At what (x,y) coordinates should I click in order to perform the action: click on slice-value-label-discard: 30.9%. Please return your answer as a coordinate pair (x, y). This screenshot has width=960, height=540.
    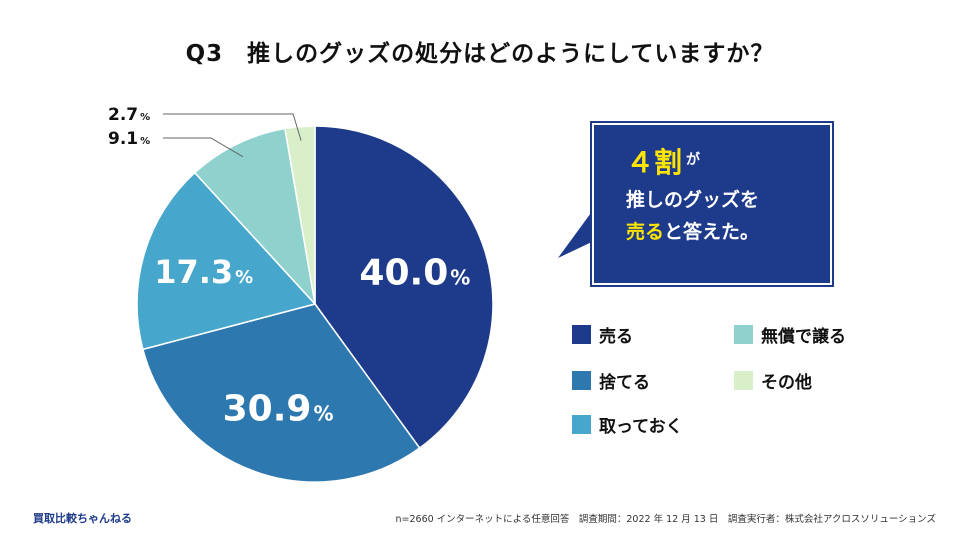
    Looking at the image, I should click on (278, 409).